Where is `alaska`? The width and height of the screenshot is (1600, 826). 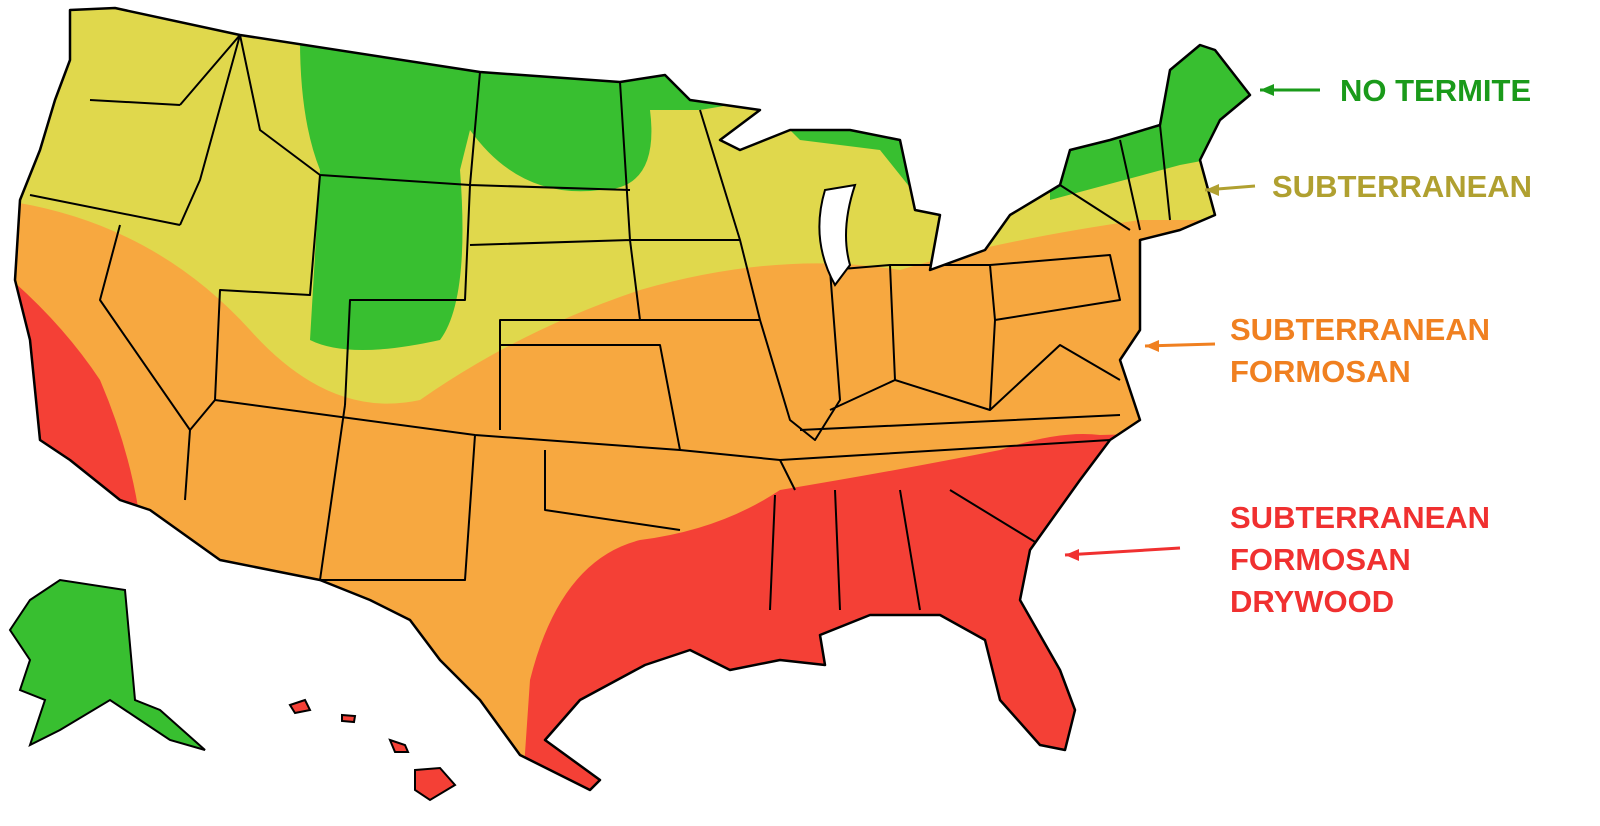
alaska is located at coordinates (107, 664).